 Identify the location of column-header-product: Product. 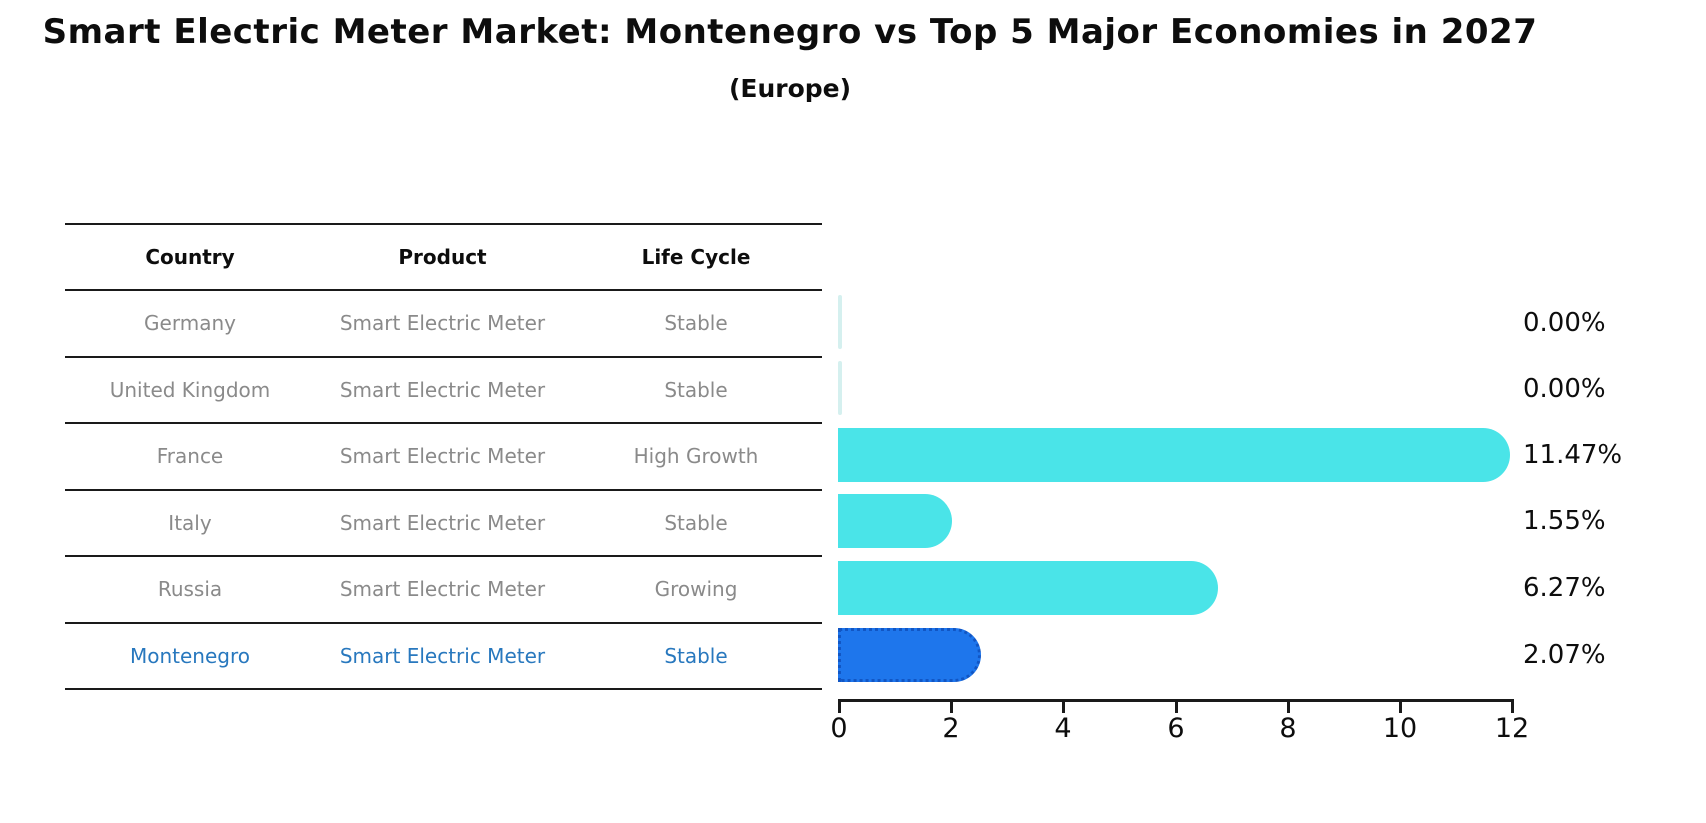
(442, 257).